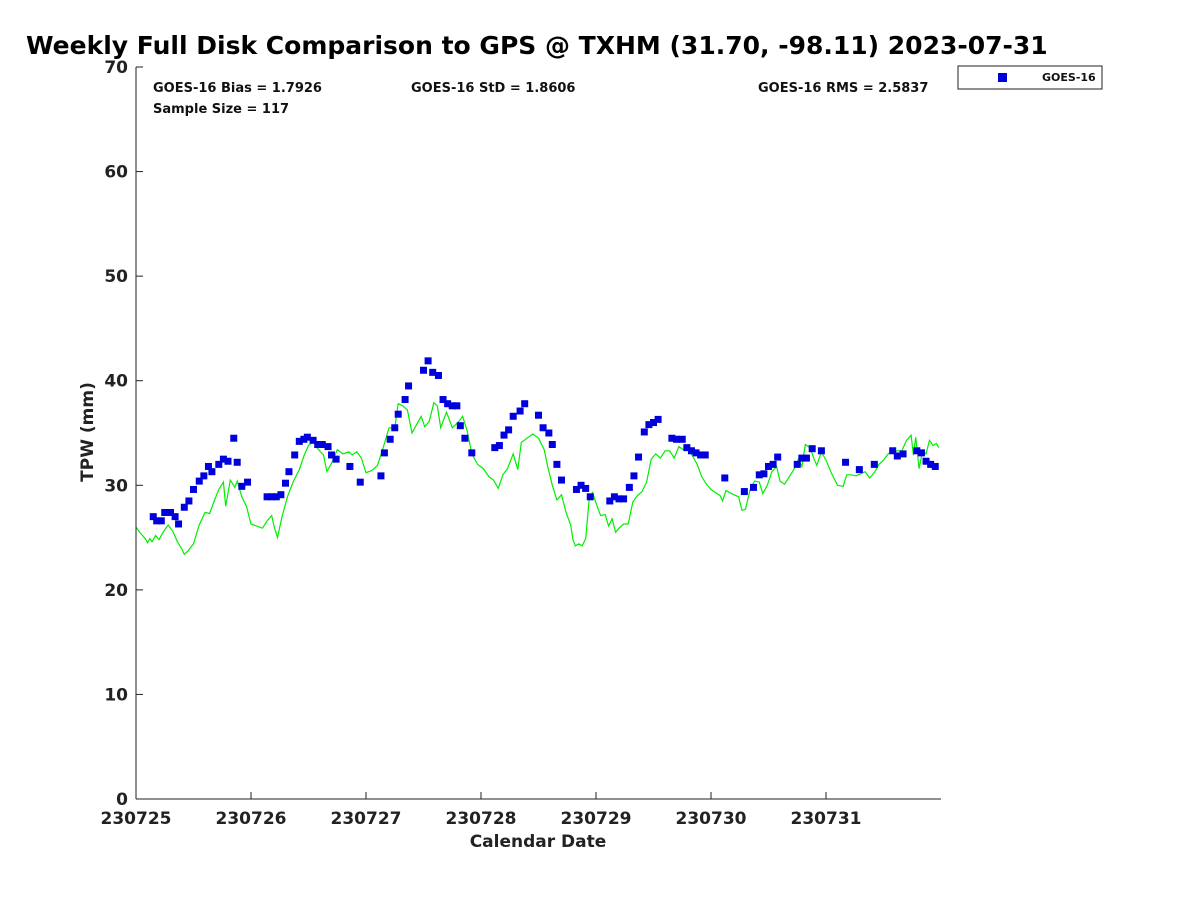  What do you see at coordinates (88, 432) in the screenshot?
I see `y-axis-label: TPW (mm)` at bounding box center [88, 432].